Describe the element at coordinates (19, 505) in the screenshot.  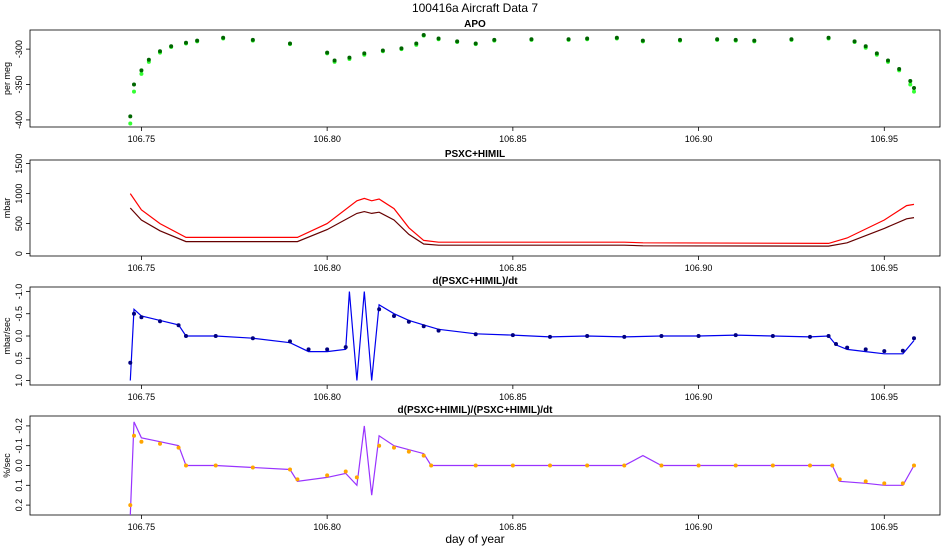
I see `y-tick-label: 0.2` at that location.